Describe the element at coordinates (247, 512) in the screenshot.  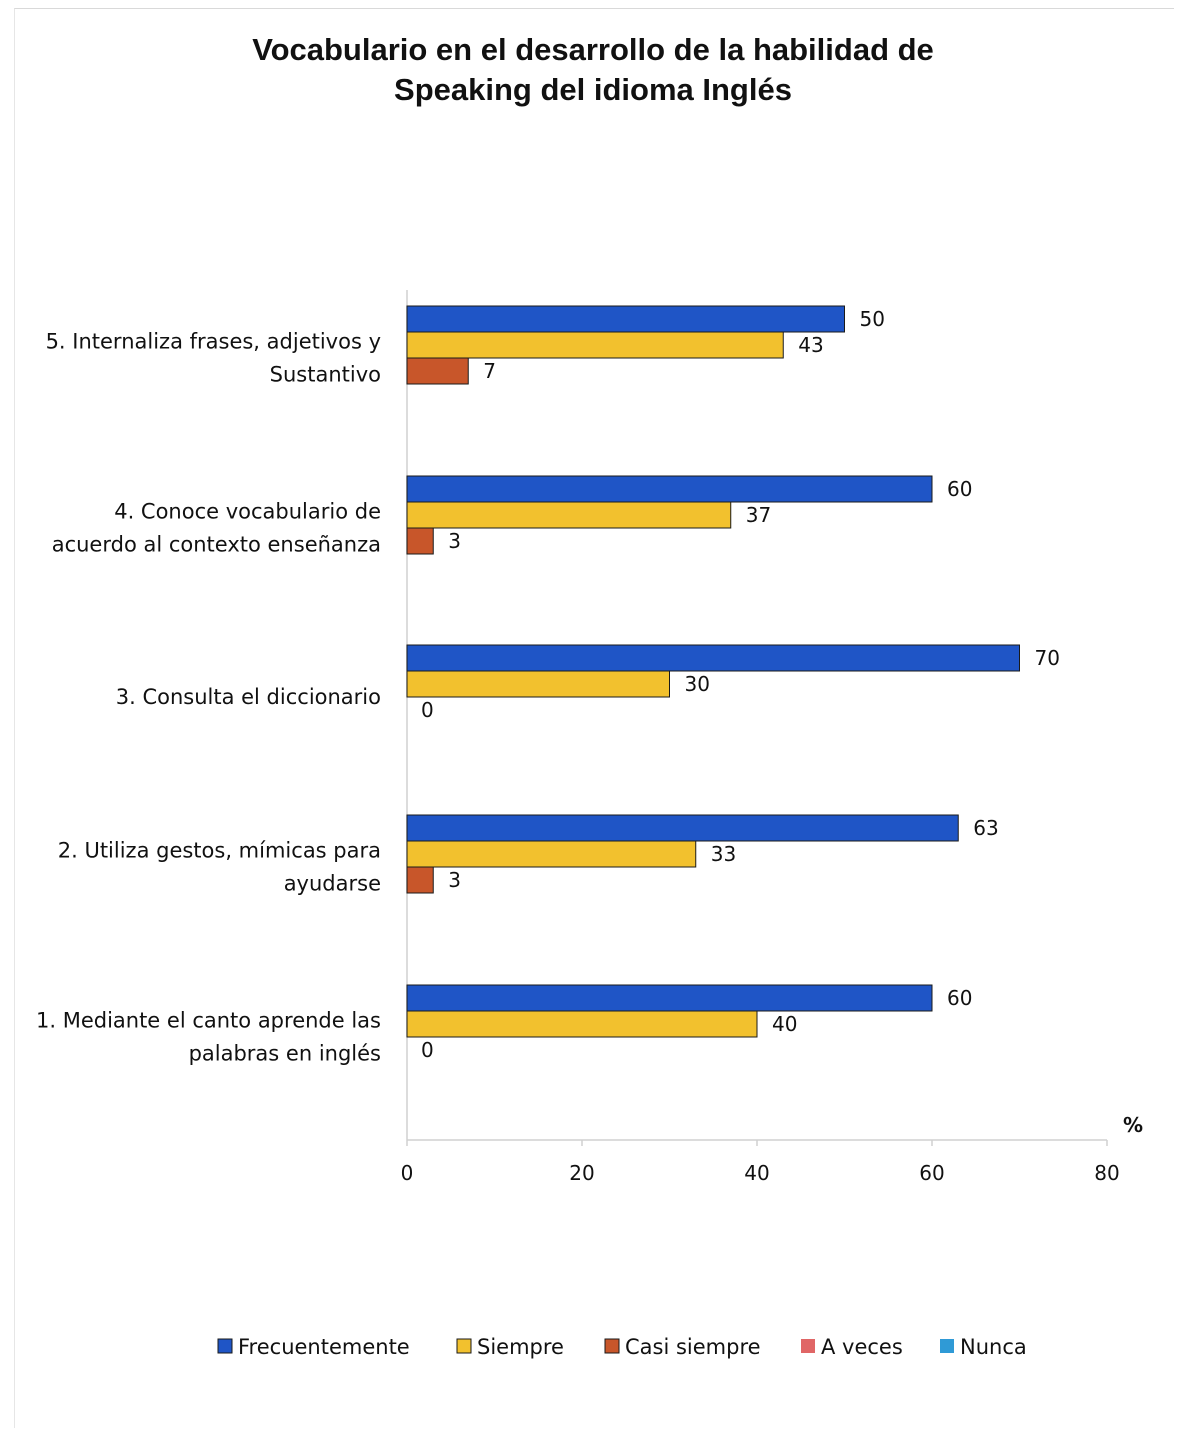
I see `category-label: 4. Conoce vocabulario de` at that location.